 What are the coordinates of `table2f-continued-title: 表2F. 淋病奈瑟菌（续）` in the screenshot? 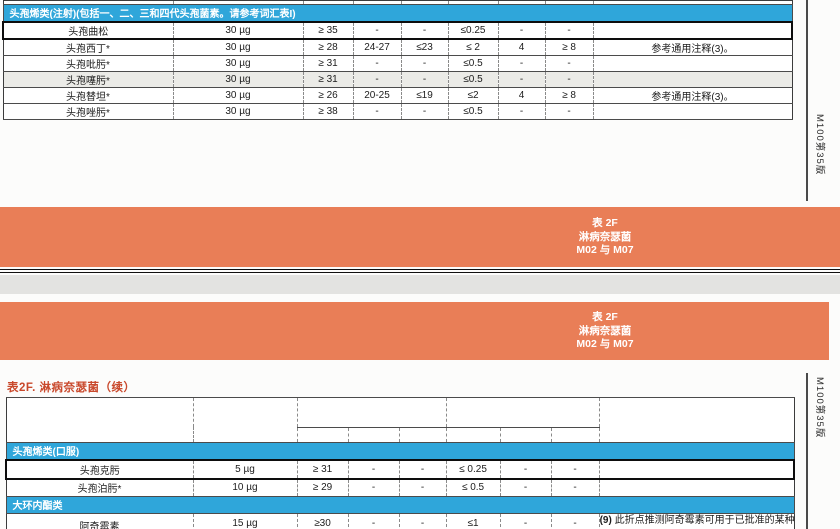 It's located at (71, 388).